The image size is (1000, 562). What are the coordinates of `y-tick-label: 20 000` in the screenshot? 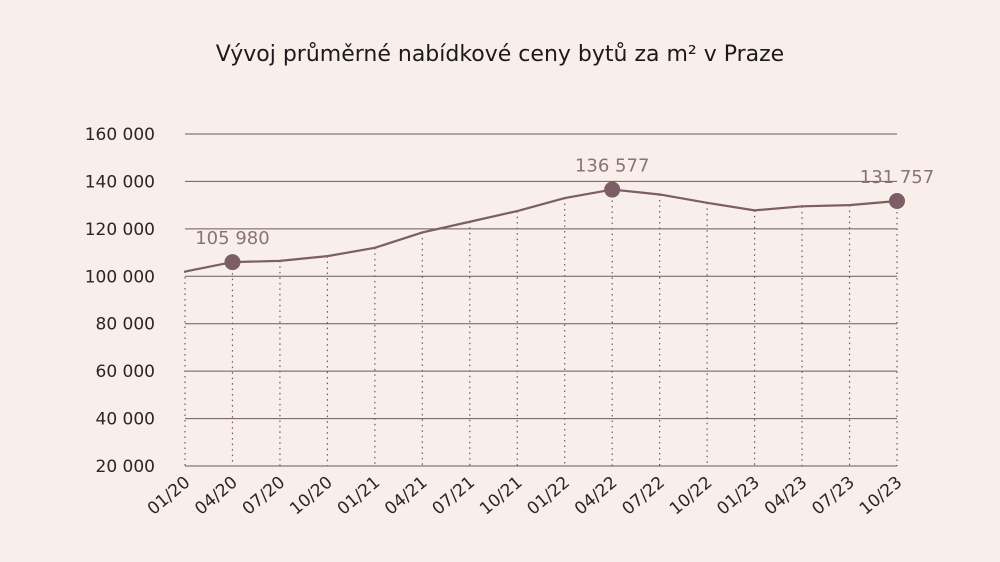 It's located at (125, 467).